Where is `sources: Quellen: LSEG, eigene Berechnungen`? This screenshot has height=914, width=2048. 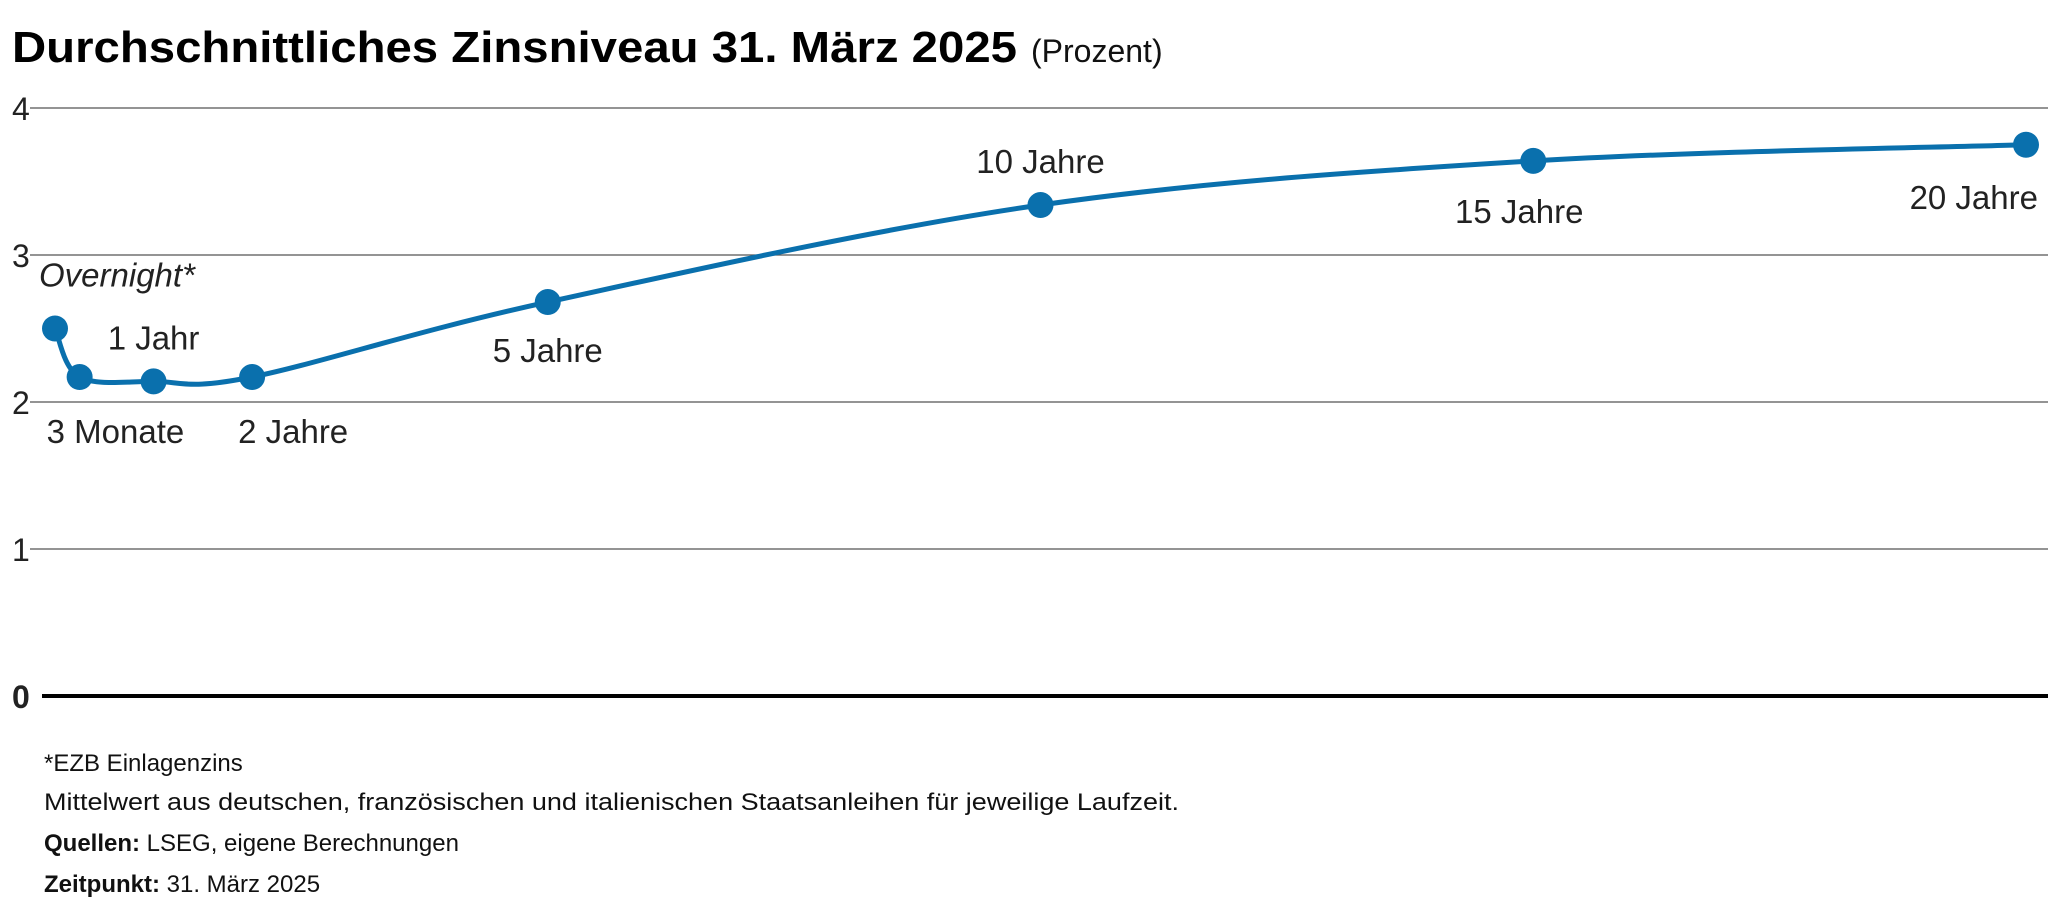
sources: Quellen: LSEG, eigene Berechnungen is located at coordinates (251, 843).